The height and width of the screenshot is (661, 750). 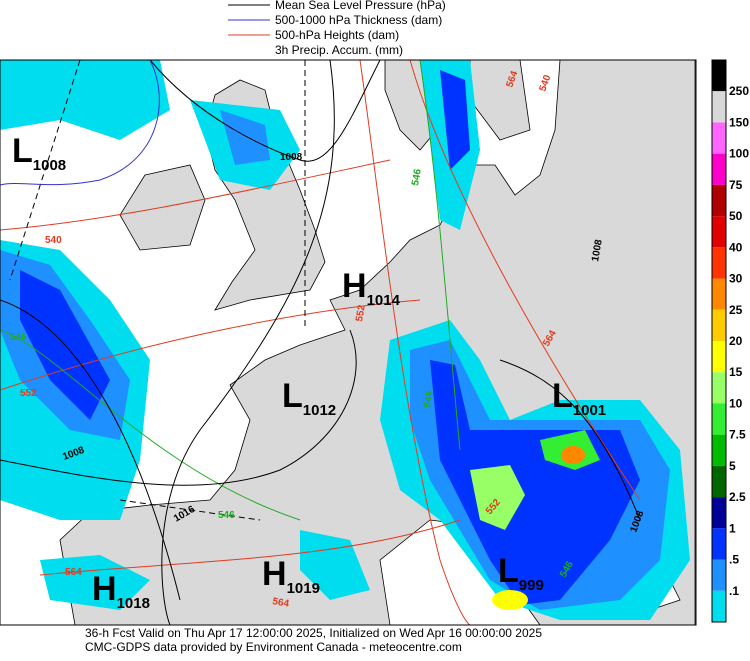 I want to click on center-pressure: 1018, so click(x=133, y=603).